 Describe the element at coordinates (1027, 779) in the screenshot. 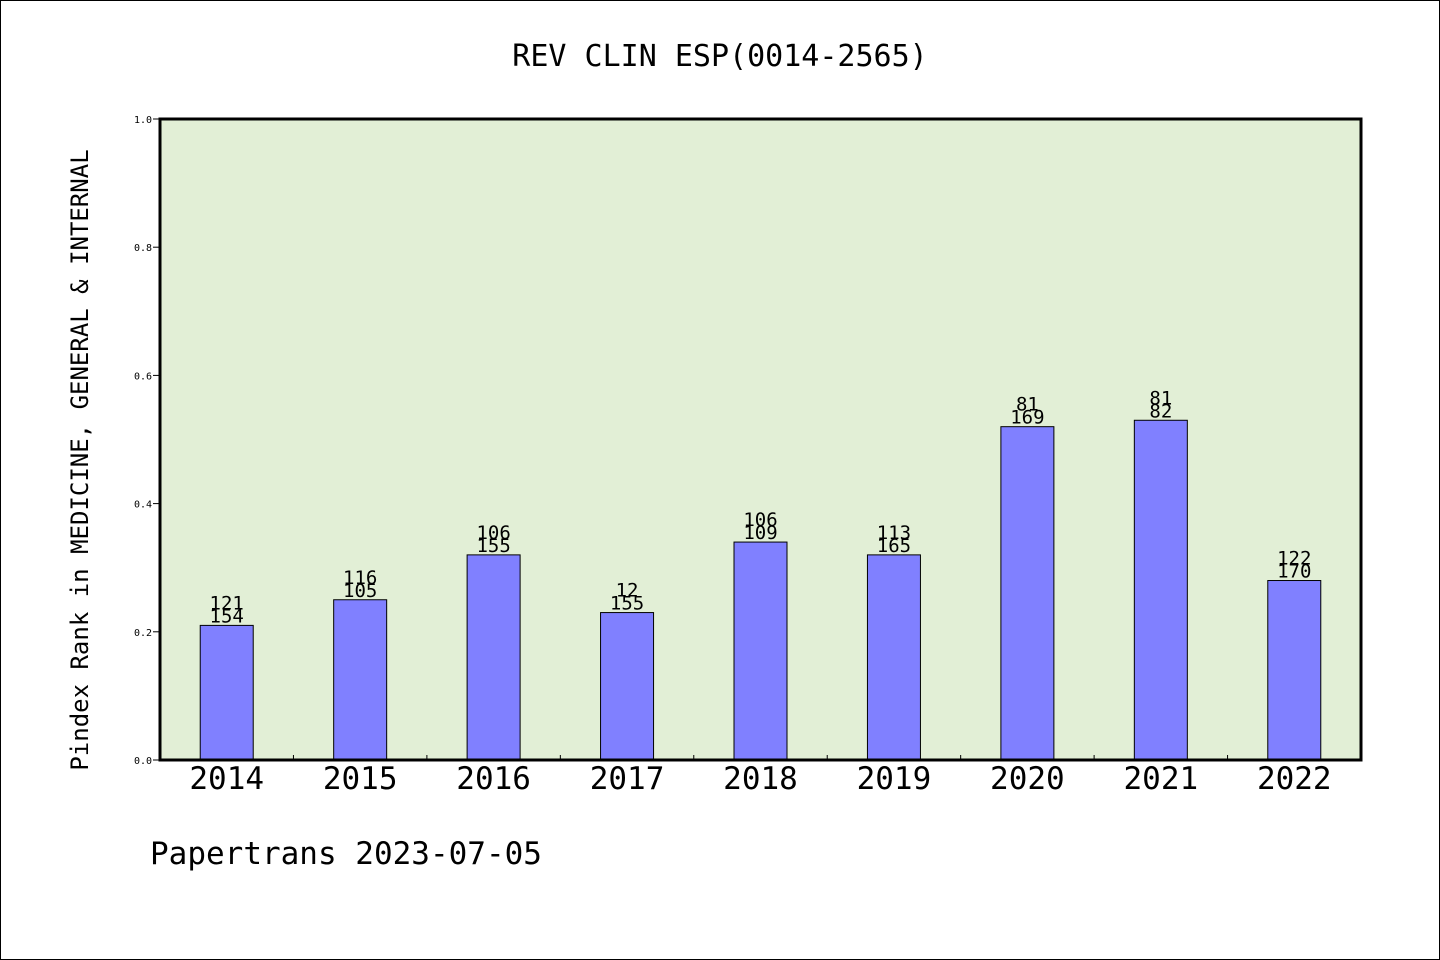

I see `x-tick-label: 2020` at that location.